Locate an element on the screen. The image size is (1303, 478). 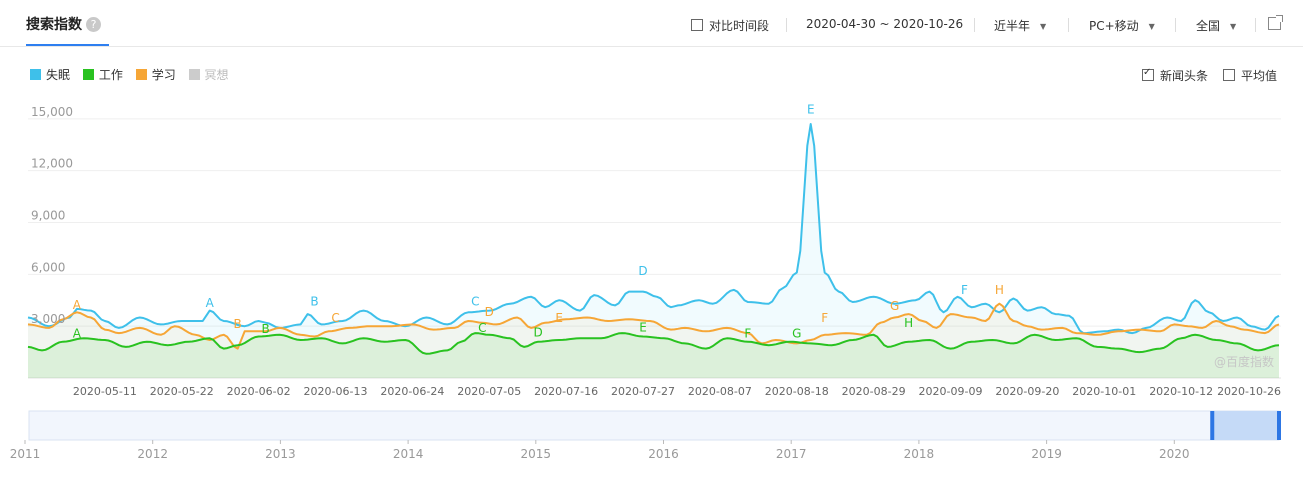
news-toggle: 新闻头条 is located at coordinates (1175, 75).